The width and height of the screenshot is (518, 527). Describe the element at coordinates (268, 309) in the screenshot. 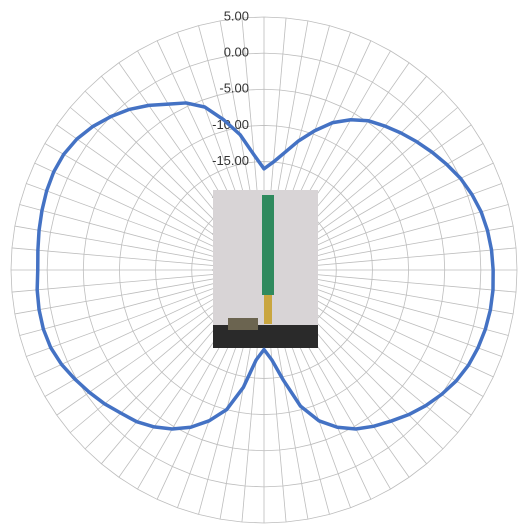

I see `photo-sma` at that location.